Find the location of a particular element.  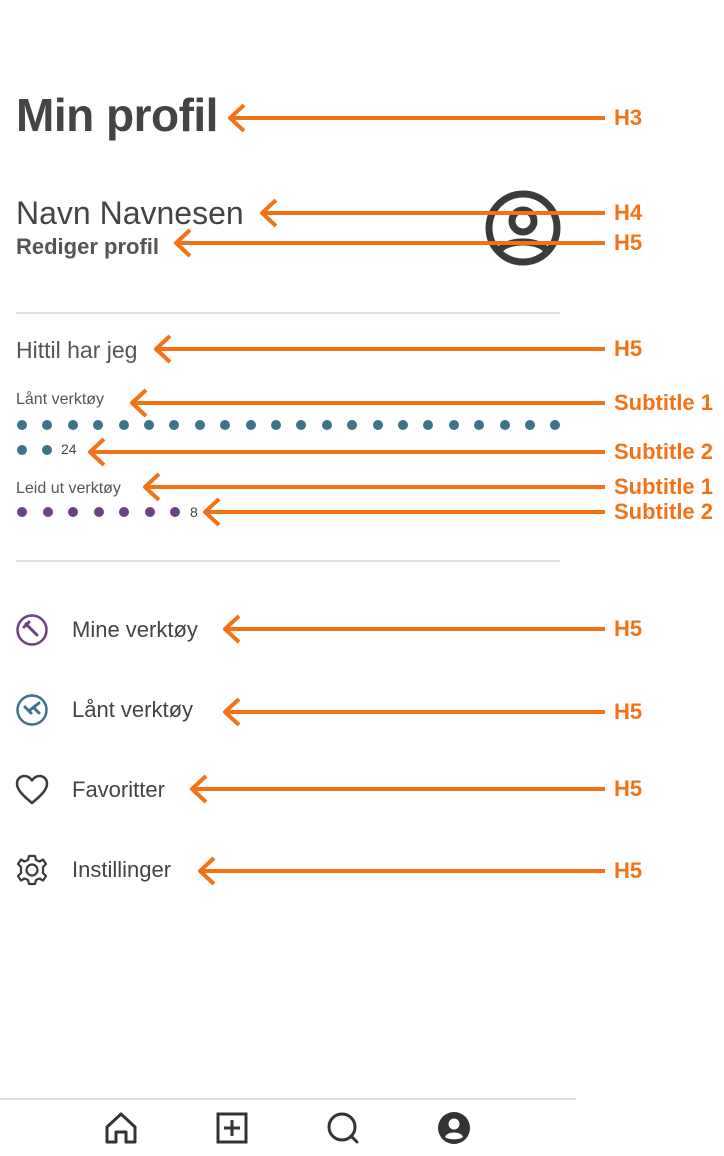

menu-item-label: Instillinger is located at coordinates (122, 869).